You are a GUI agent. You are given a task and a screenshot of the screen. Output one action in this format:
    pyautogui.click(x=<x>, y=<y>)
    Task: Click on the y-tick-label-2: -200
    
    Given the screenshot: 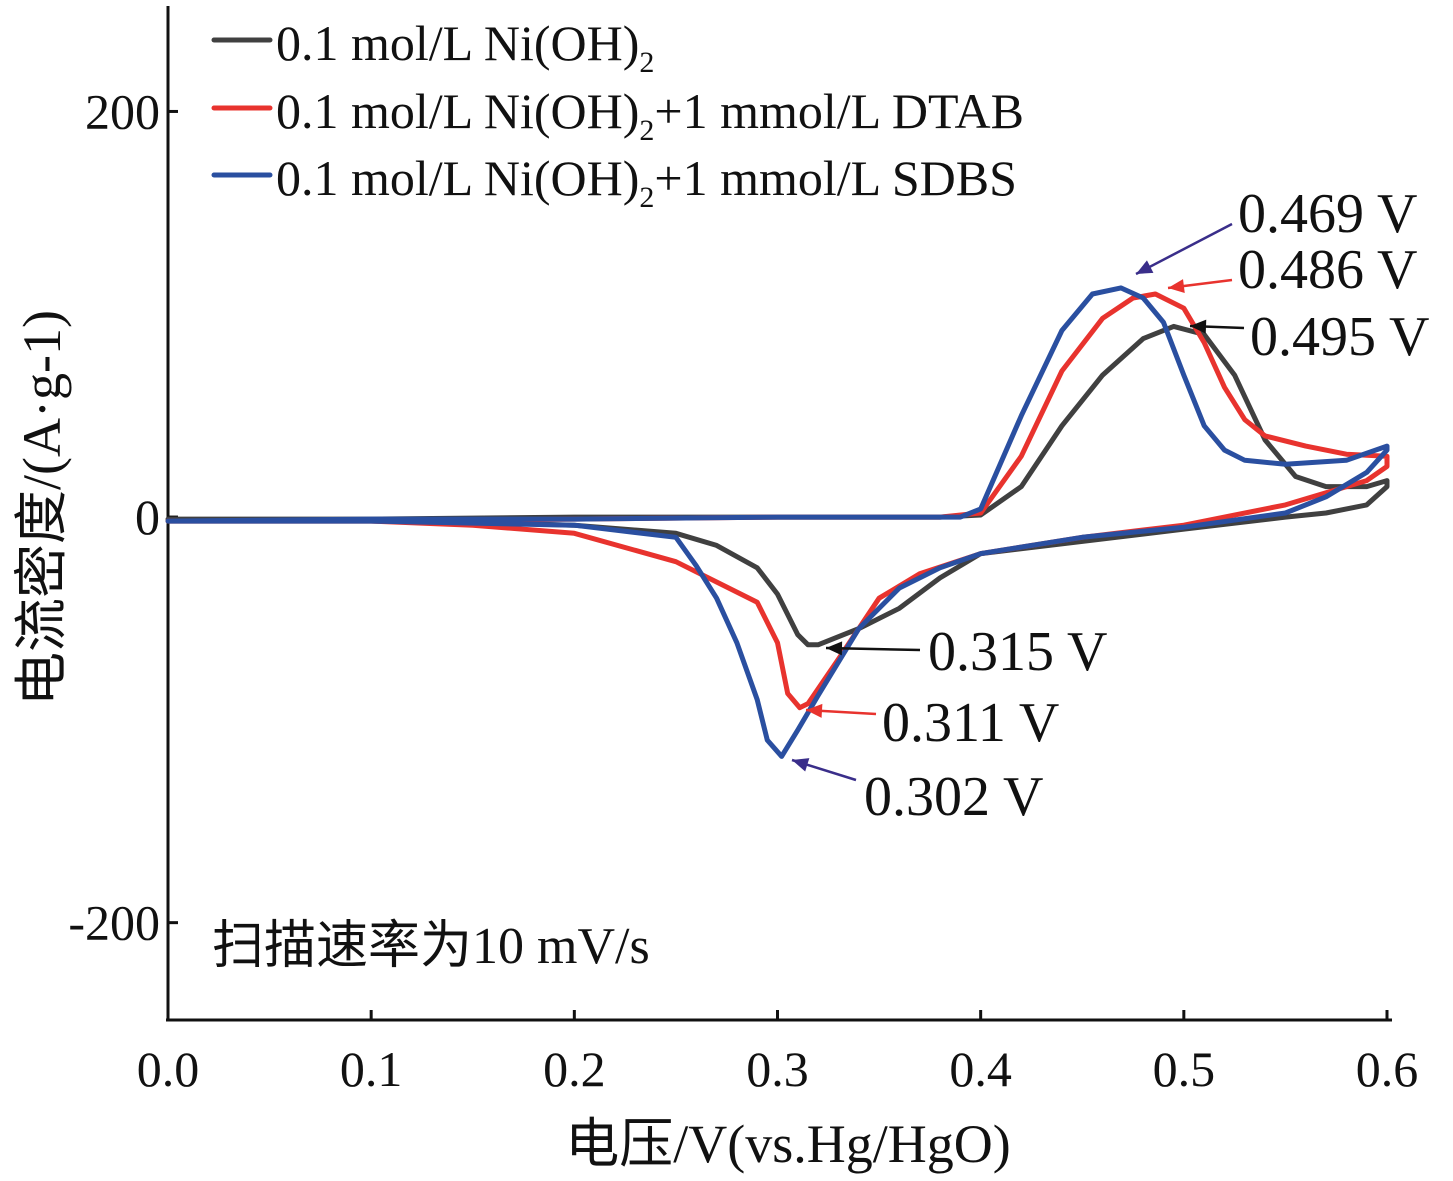 What is the action you would take?
    pyautogui.click(x=114, y=923)
    